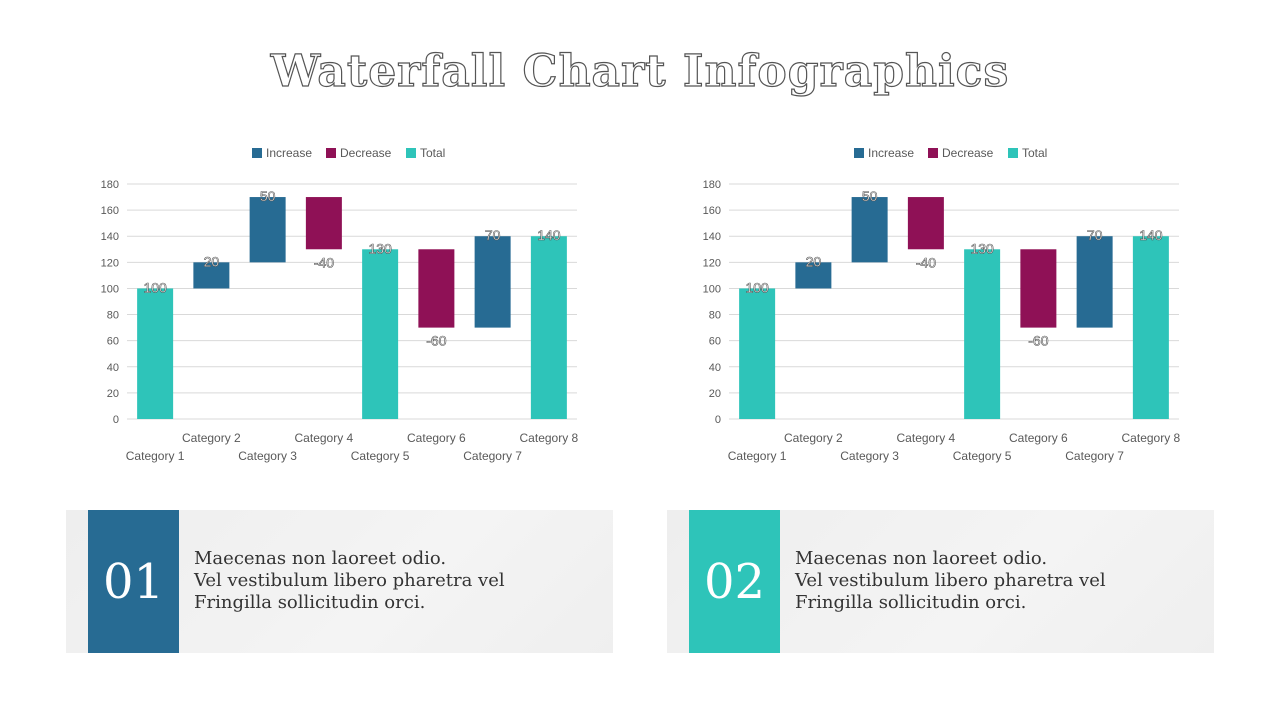 The height and width of the screenshot is (720, 1280). Describe the element at coordinates (640, 71) in the screenshot. I see `page-title: Waterfall Chart Infographics` at that location.